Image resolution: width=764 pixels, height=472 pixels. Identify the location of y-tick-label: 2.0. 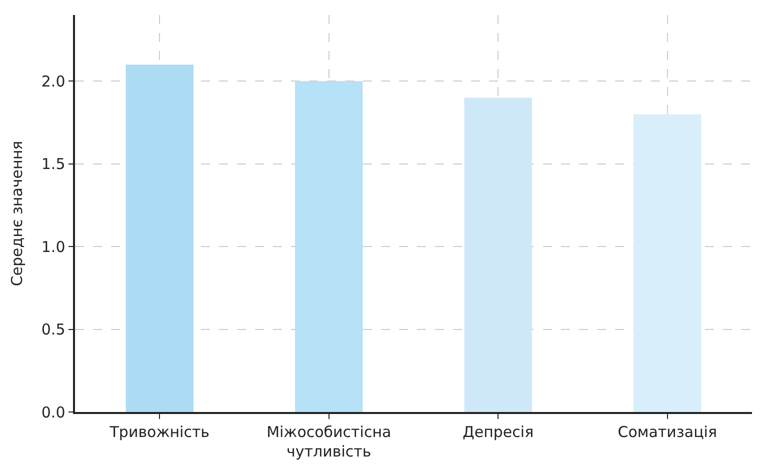
(53, 81).